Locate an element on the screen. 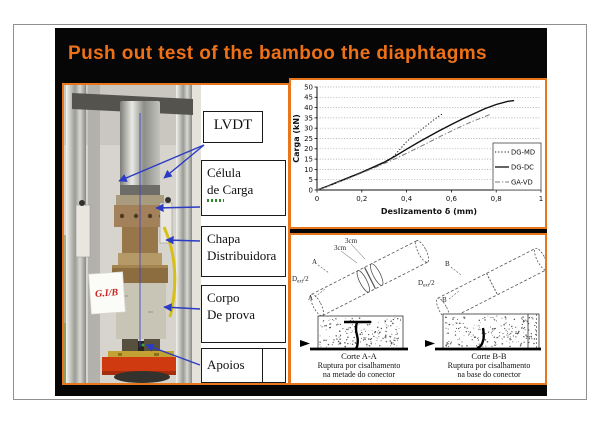  label-celula-line2: de Carga is located at coordinates (230, 189).